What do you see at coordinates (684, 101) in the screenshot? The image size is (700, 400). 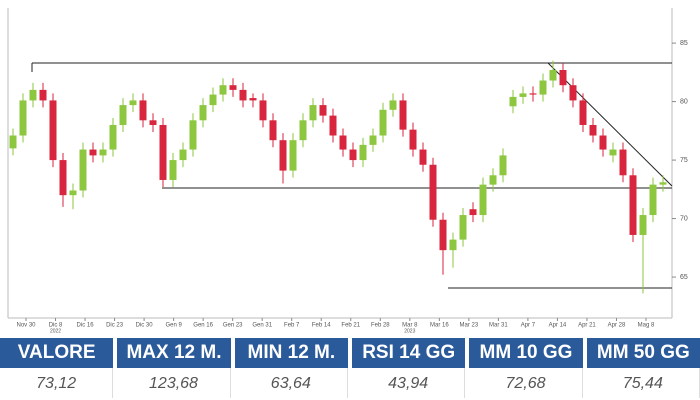 I see `y-tick-label: 80` at bounding box center [684, 101].